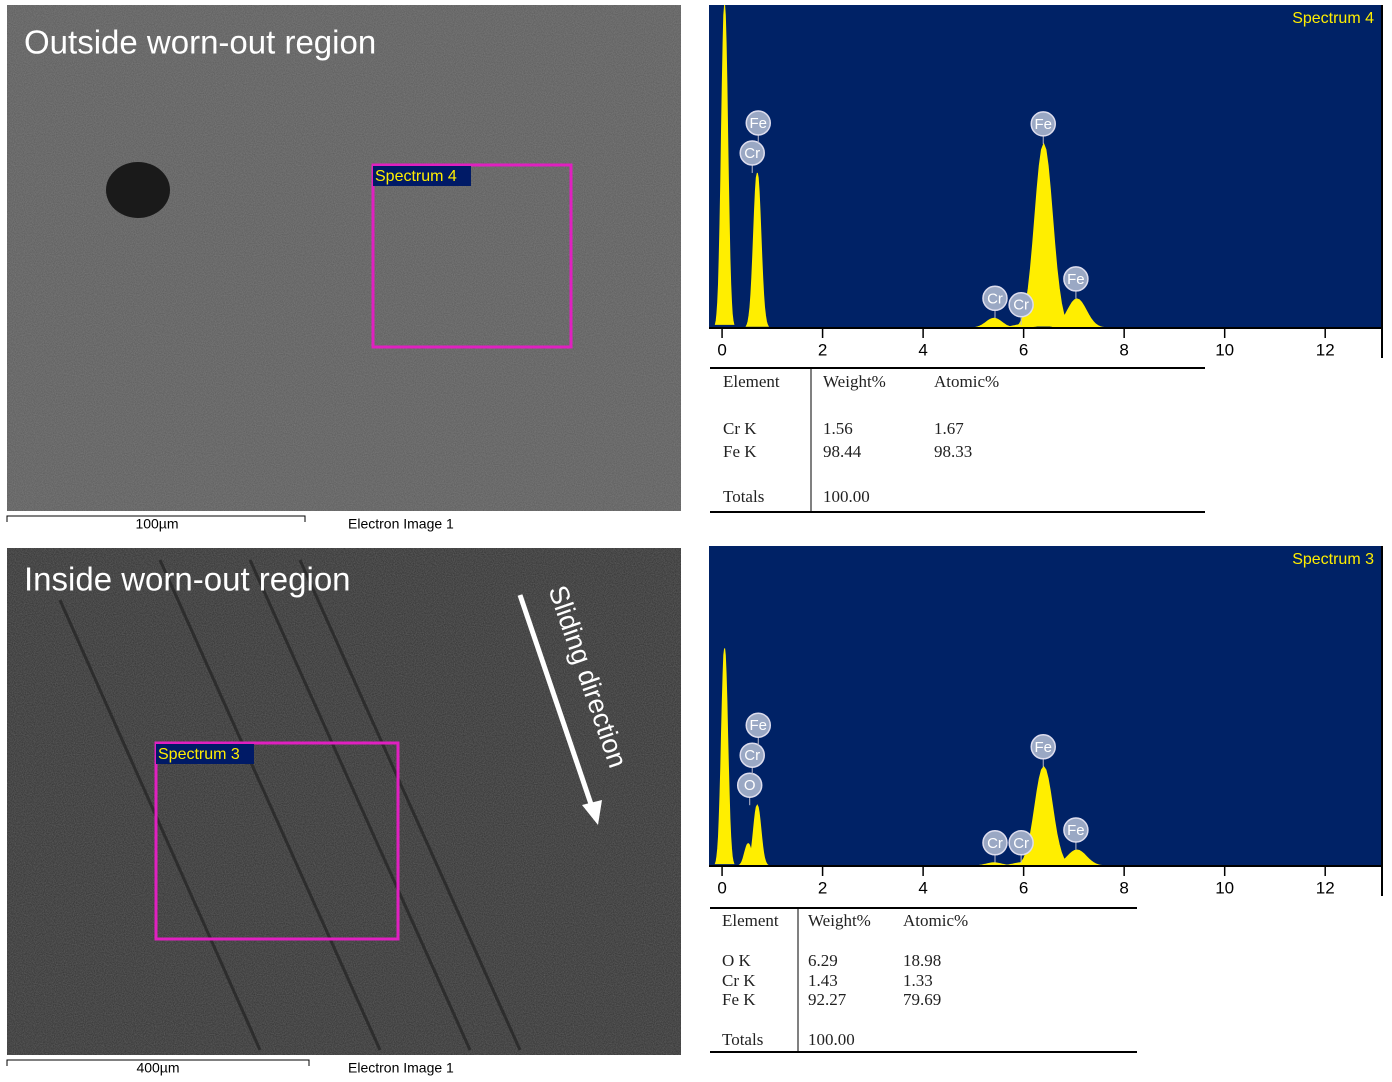 The width and height of the screenshot is (1392, 1082). Describe the element at coordinates (416, 176) in the screenshot. I see `box-label: Spectrum 4` at that location.